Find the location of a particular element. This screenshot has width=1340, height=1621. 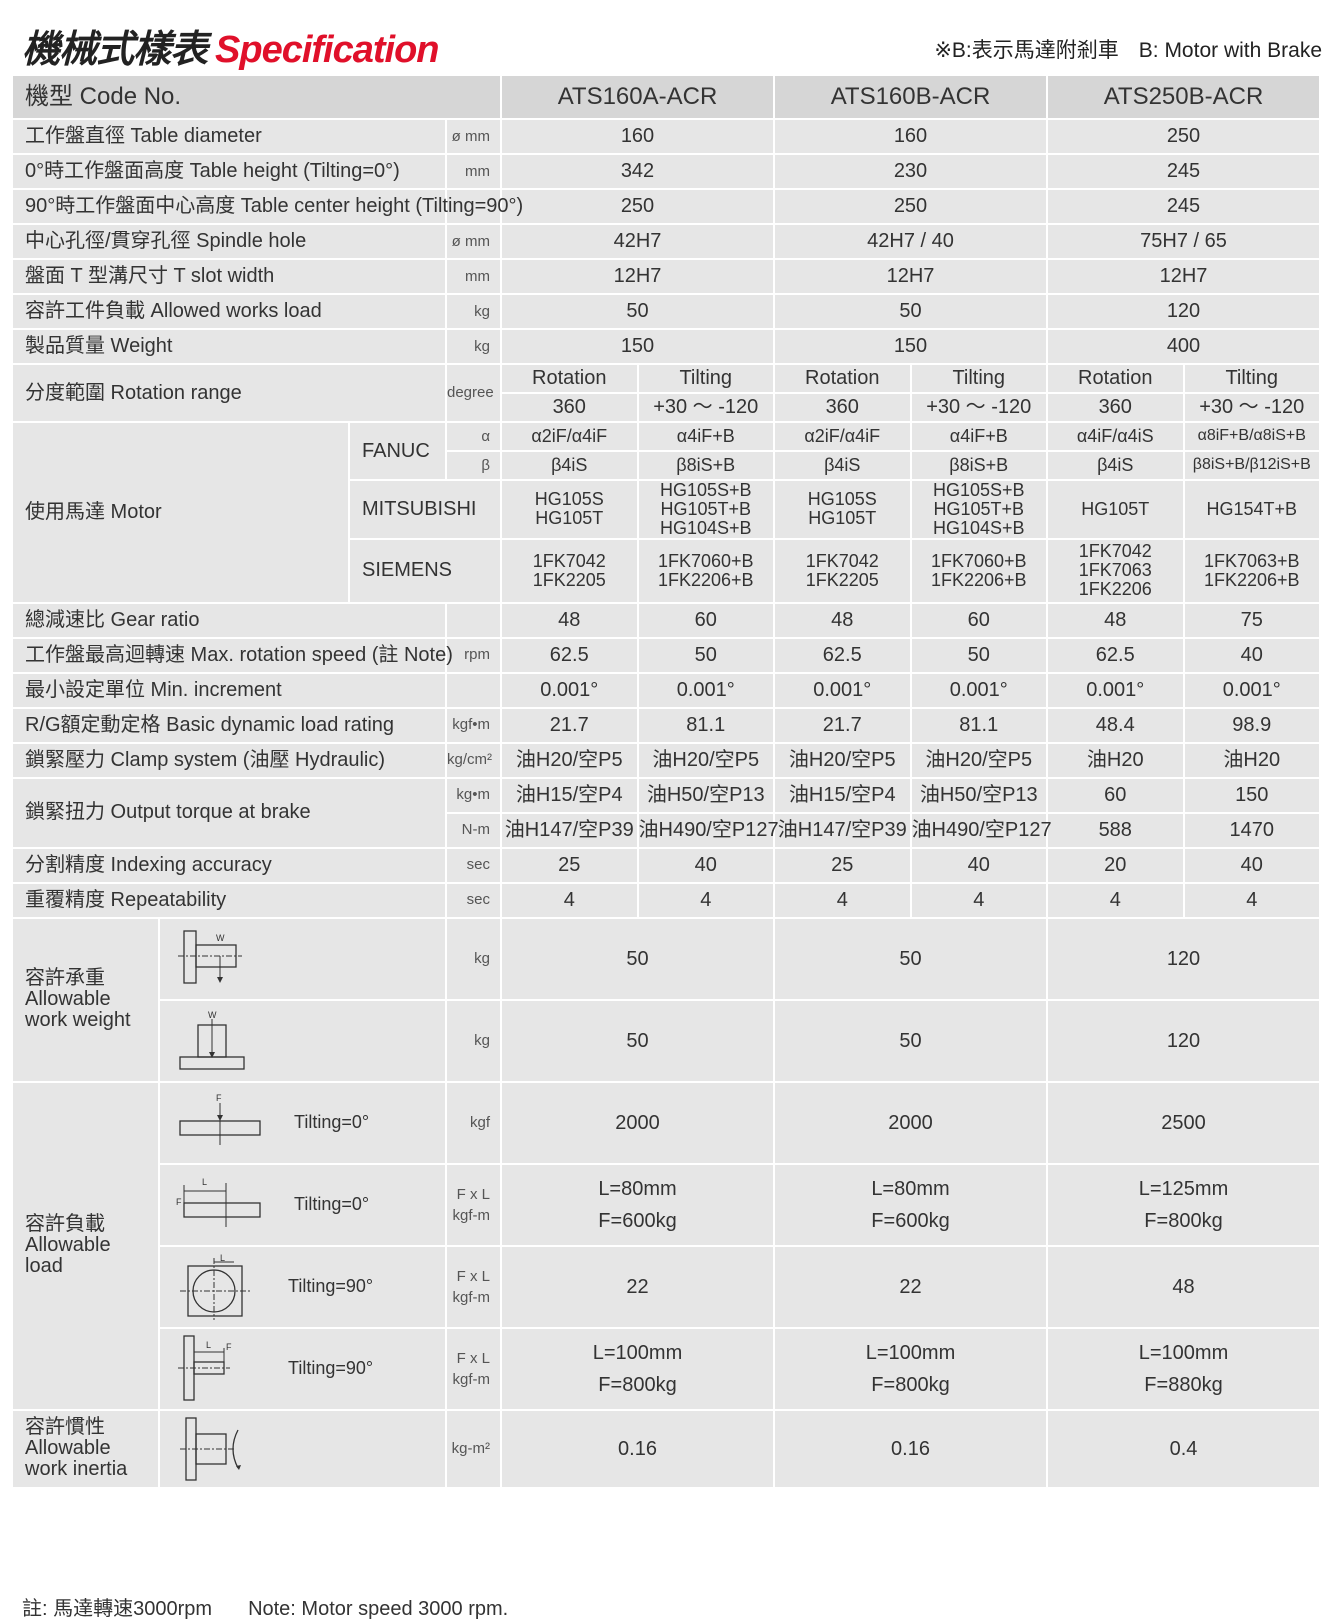

cell-line: kg is located at coordinates (482, 959).